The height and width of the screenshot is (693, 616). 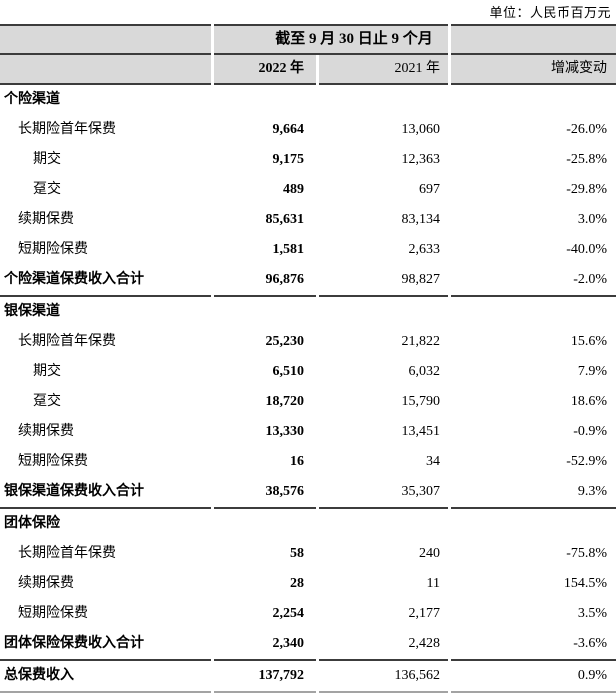 What do you see at coordinates (587, 461) in the screenshot?
I see `change-cell: -52.9%` at bounding box center [587, 461].